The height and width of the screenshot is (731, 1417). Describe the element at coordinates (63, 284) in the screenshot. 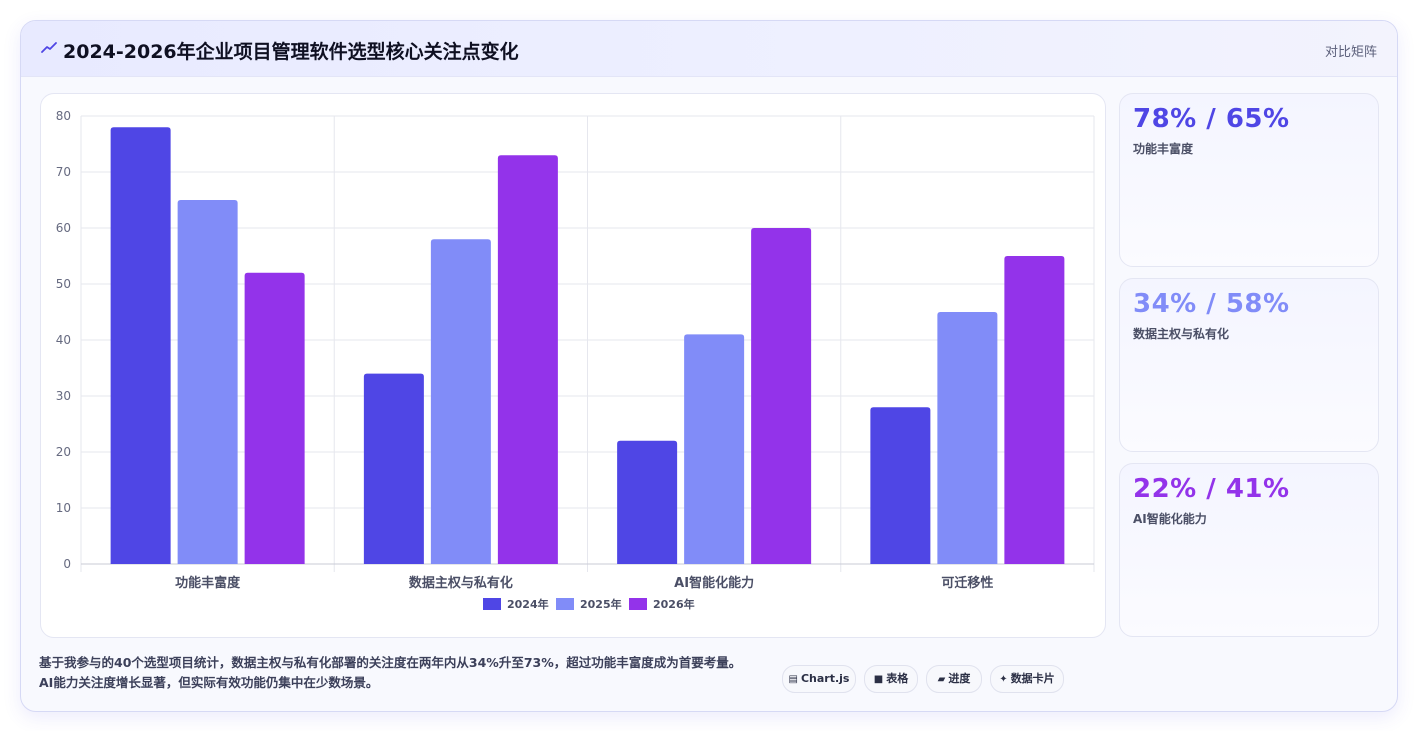

I see `y-tick-label: 50` at that location.